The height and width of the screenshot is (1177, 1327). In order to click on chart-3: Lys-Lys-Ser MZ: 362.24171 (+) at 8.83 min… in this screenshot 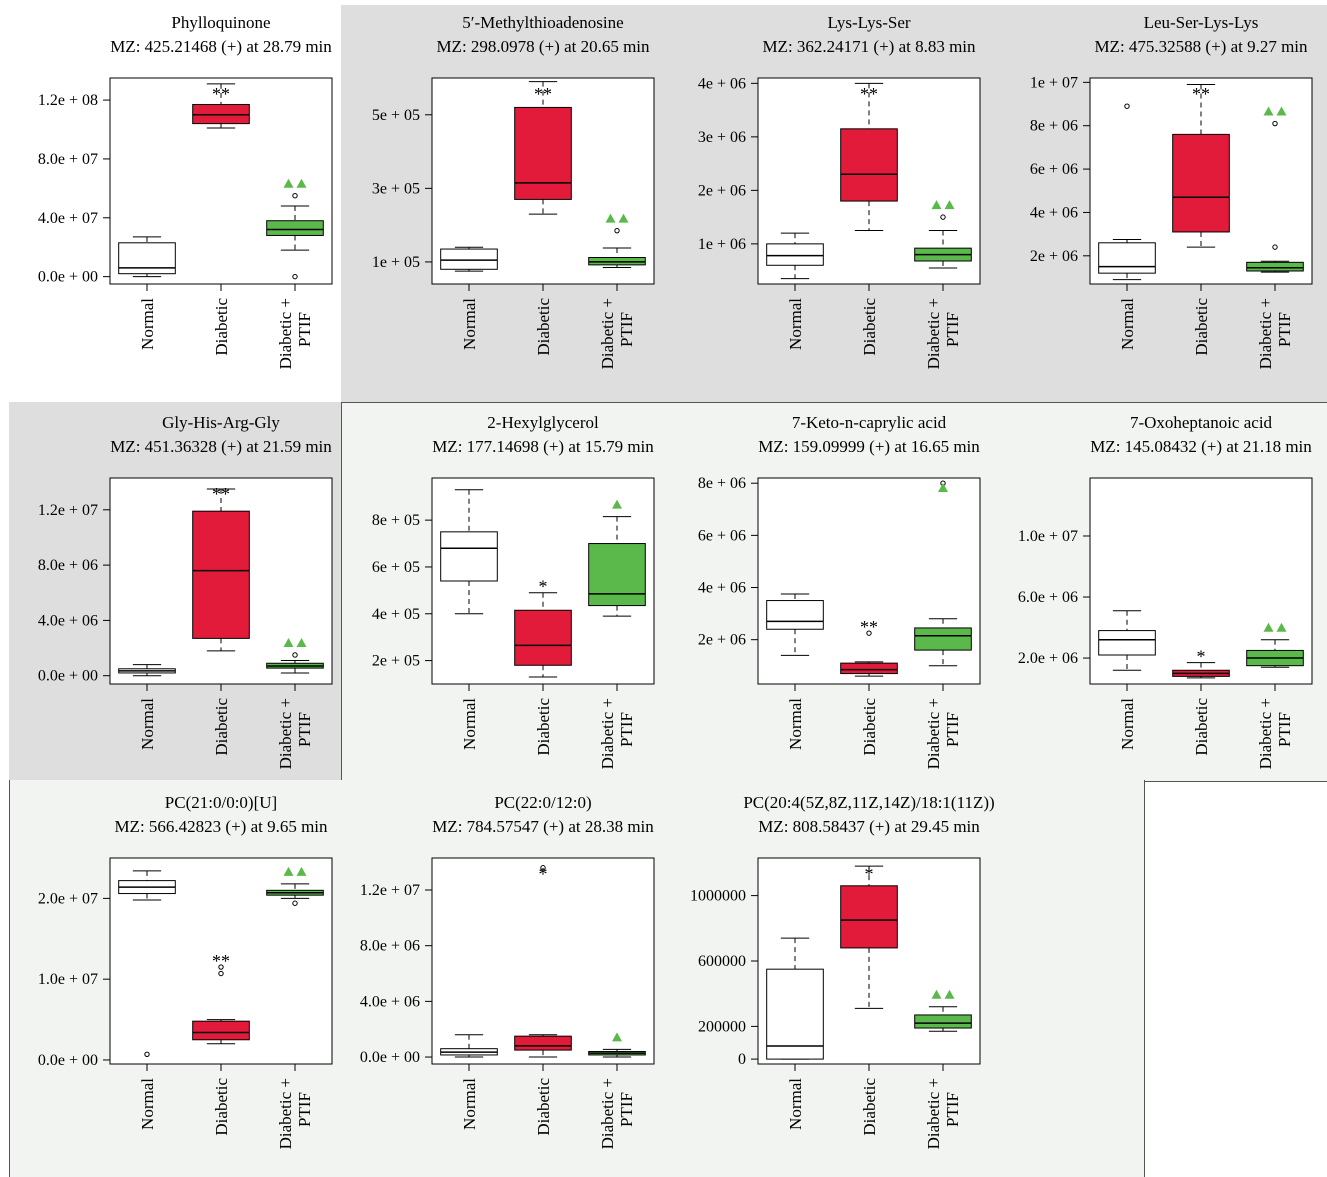, I will do `click(839, 191)`.